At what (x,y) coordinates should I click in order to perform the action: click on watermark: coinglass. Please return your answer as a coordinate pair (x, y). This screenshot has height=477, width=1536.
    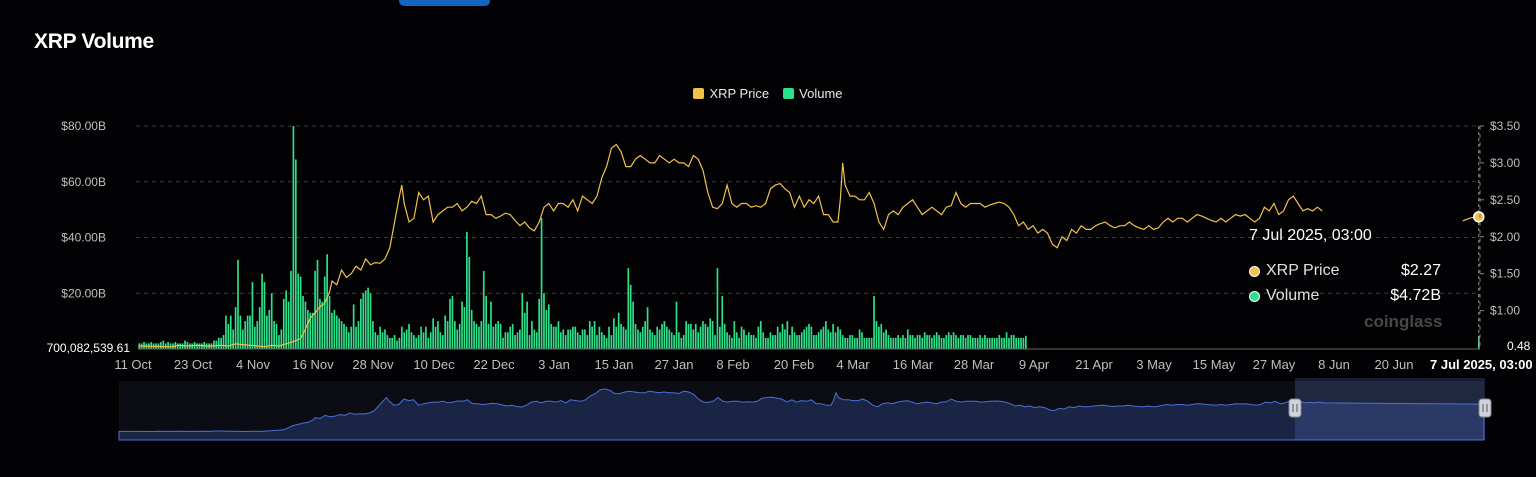
    Looking at the image, I should click on (1403, 321).